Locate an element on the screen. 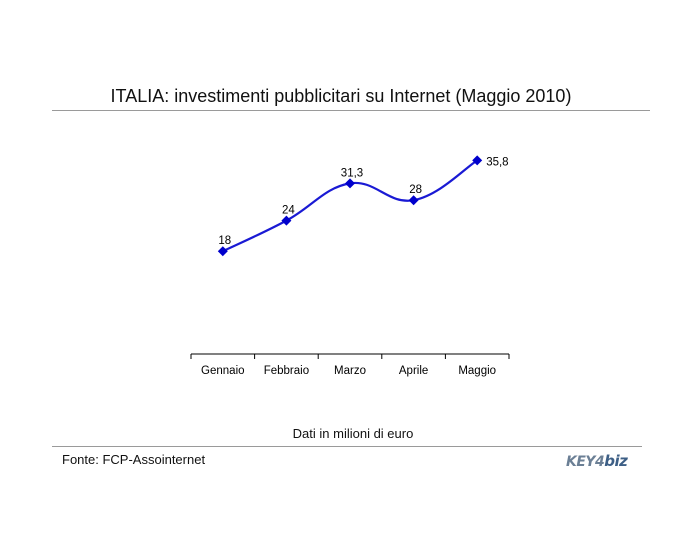 The image size is (700, 550). source-text: Fonte: FCP-Assointernet is located at coordinates (134, 459).